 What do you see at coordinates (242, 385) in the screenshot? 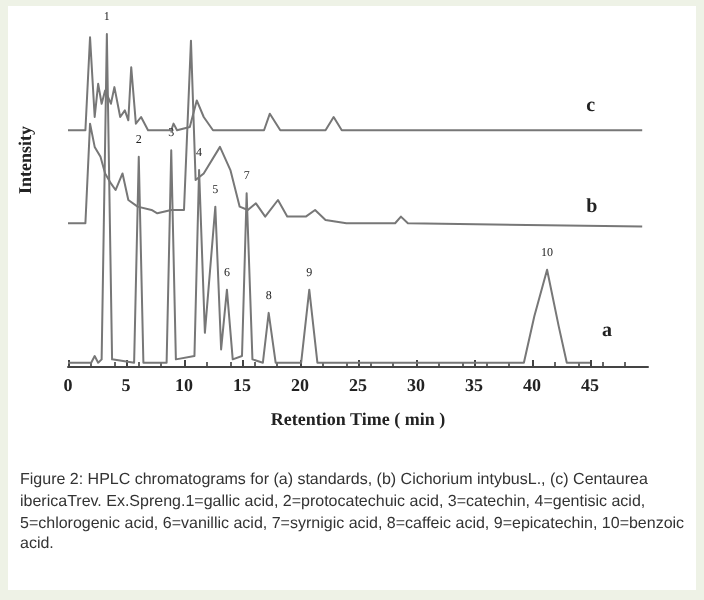
I see `x-tick-label: 15` at bounding box center [242, 385].